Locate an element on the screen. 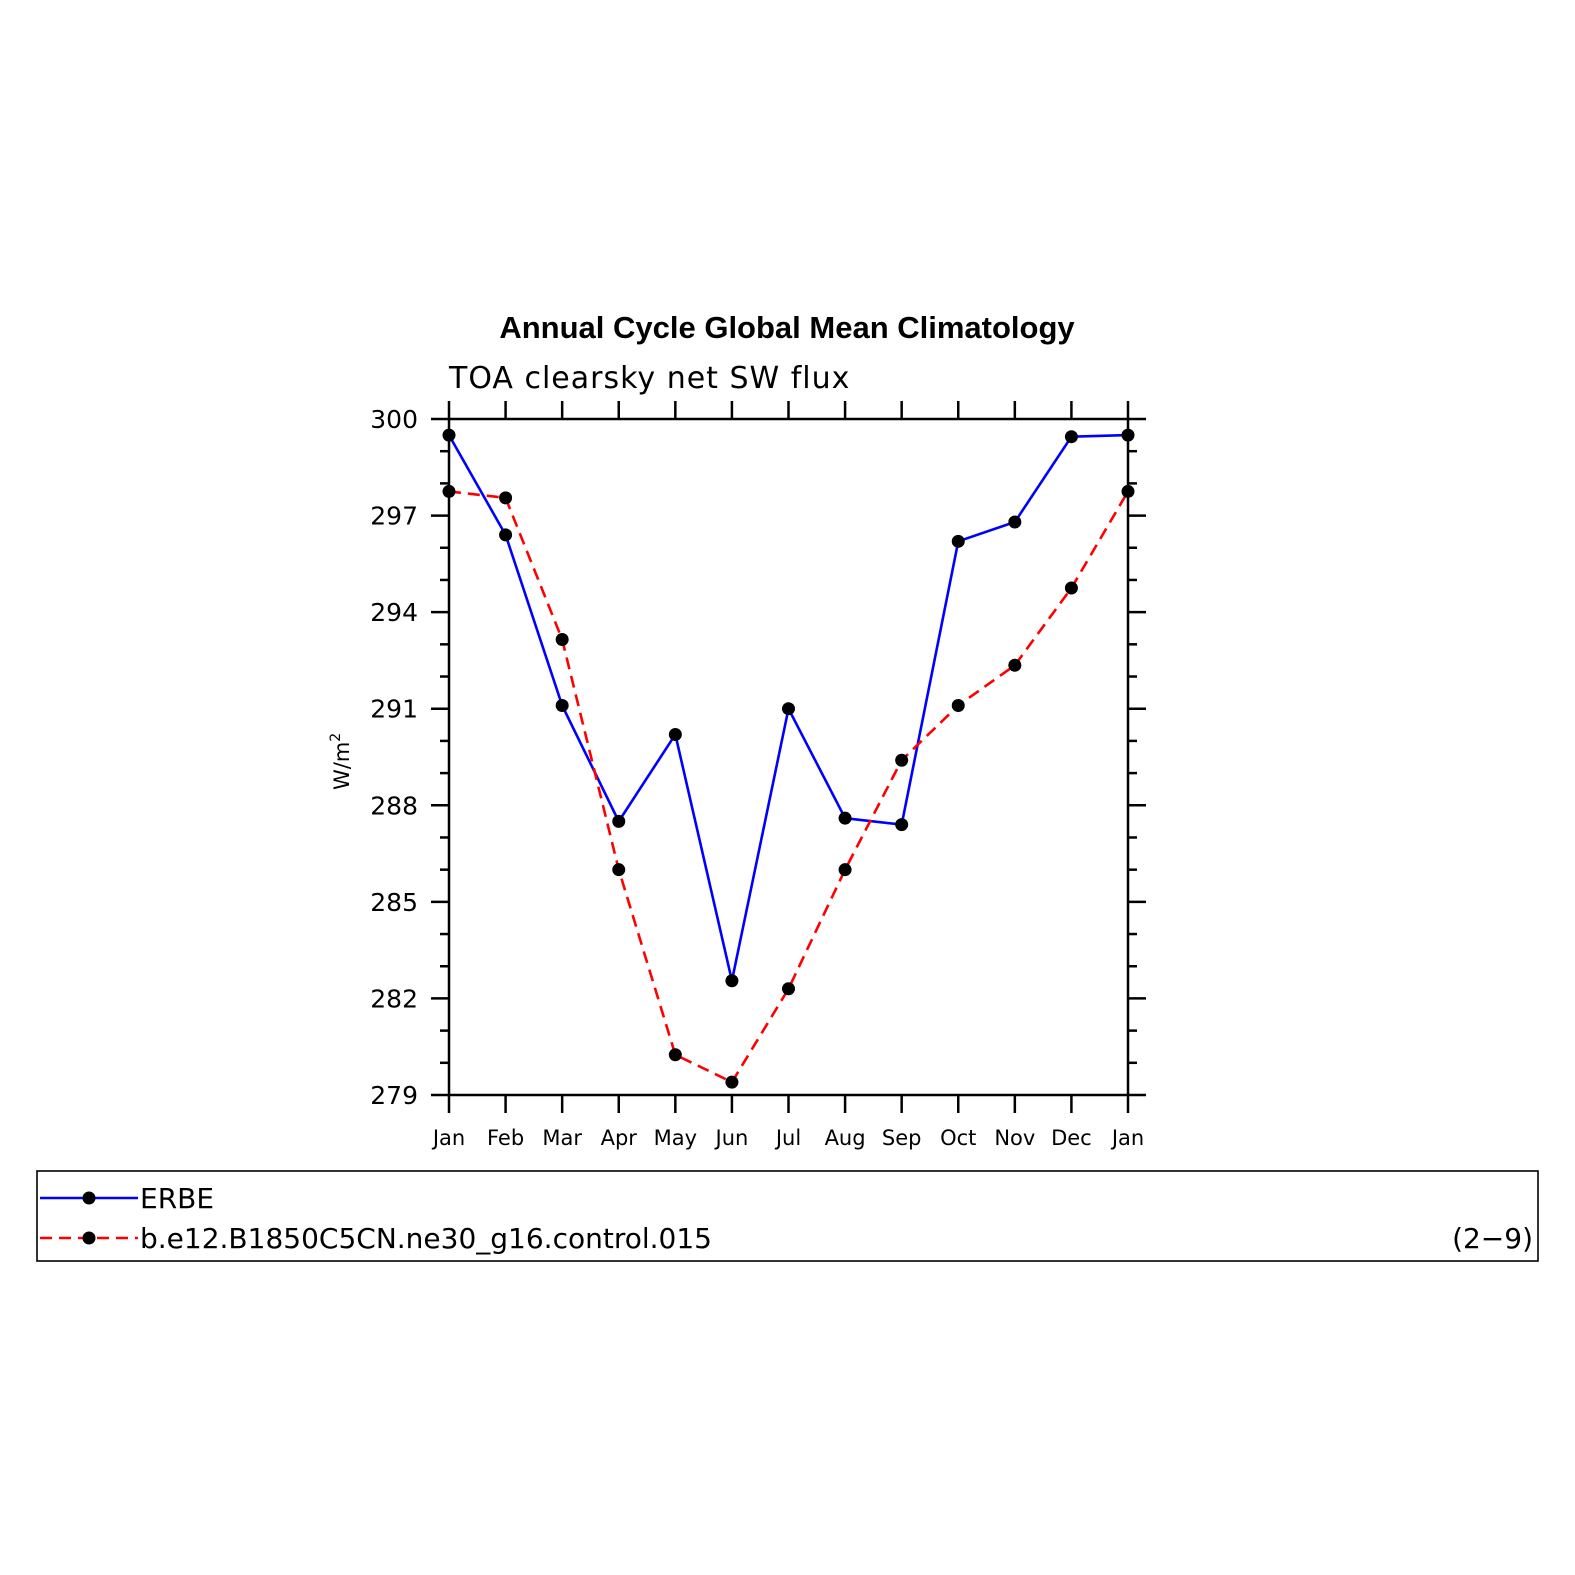 This screenshot has width=1575, height=1575. x-tick-label: Oct is located at coordinates (958, 1138).